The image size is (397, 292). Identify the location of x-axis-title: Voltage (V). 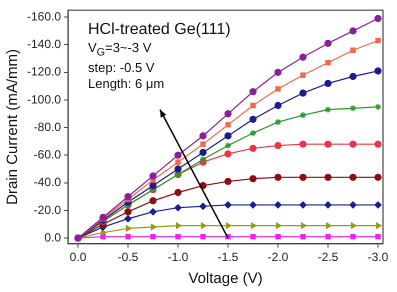
(225, 279).